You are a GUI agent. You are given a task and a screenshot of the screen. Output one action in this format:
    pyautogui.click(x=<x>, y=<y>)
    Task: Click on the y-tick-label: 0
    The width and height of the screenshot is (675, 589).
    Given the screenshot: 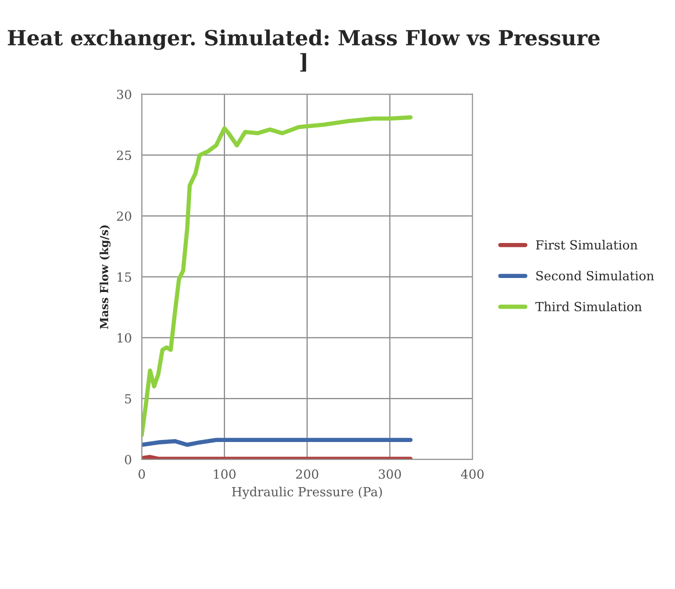 What is the action you would take?
    pyautogui.click(x=128, y=459)
    